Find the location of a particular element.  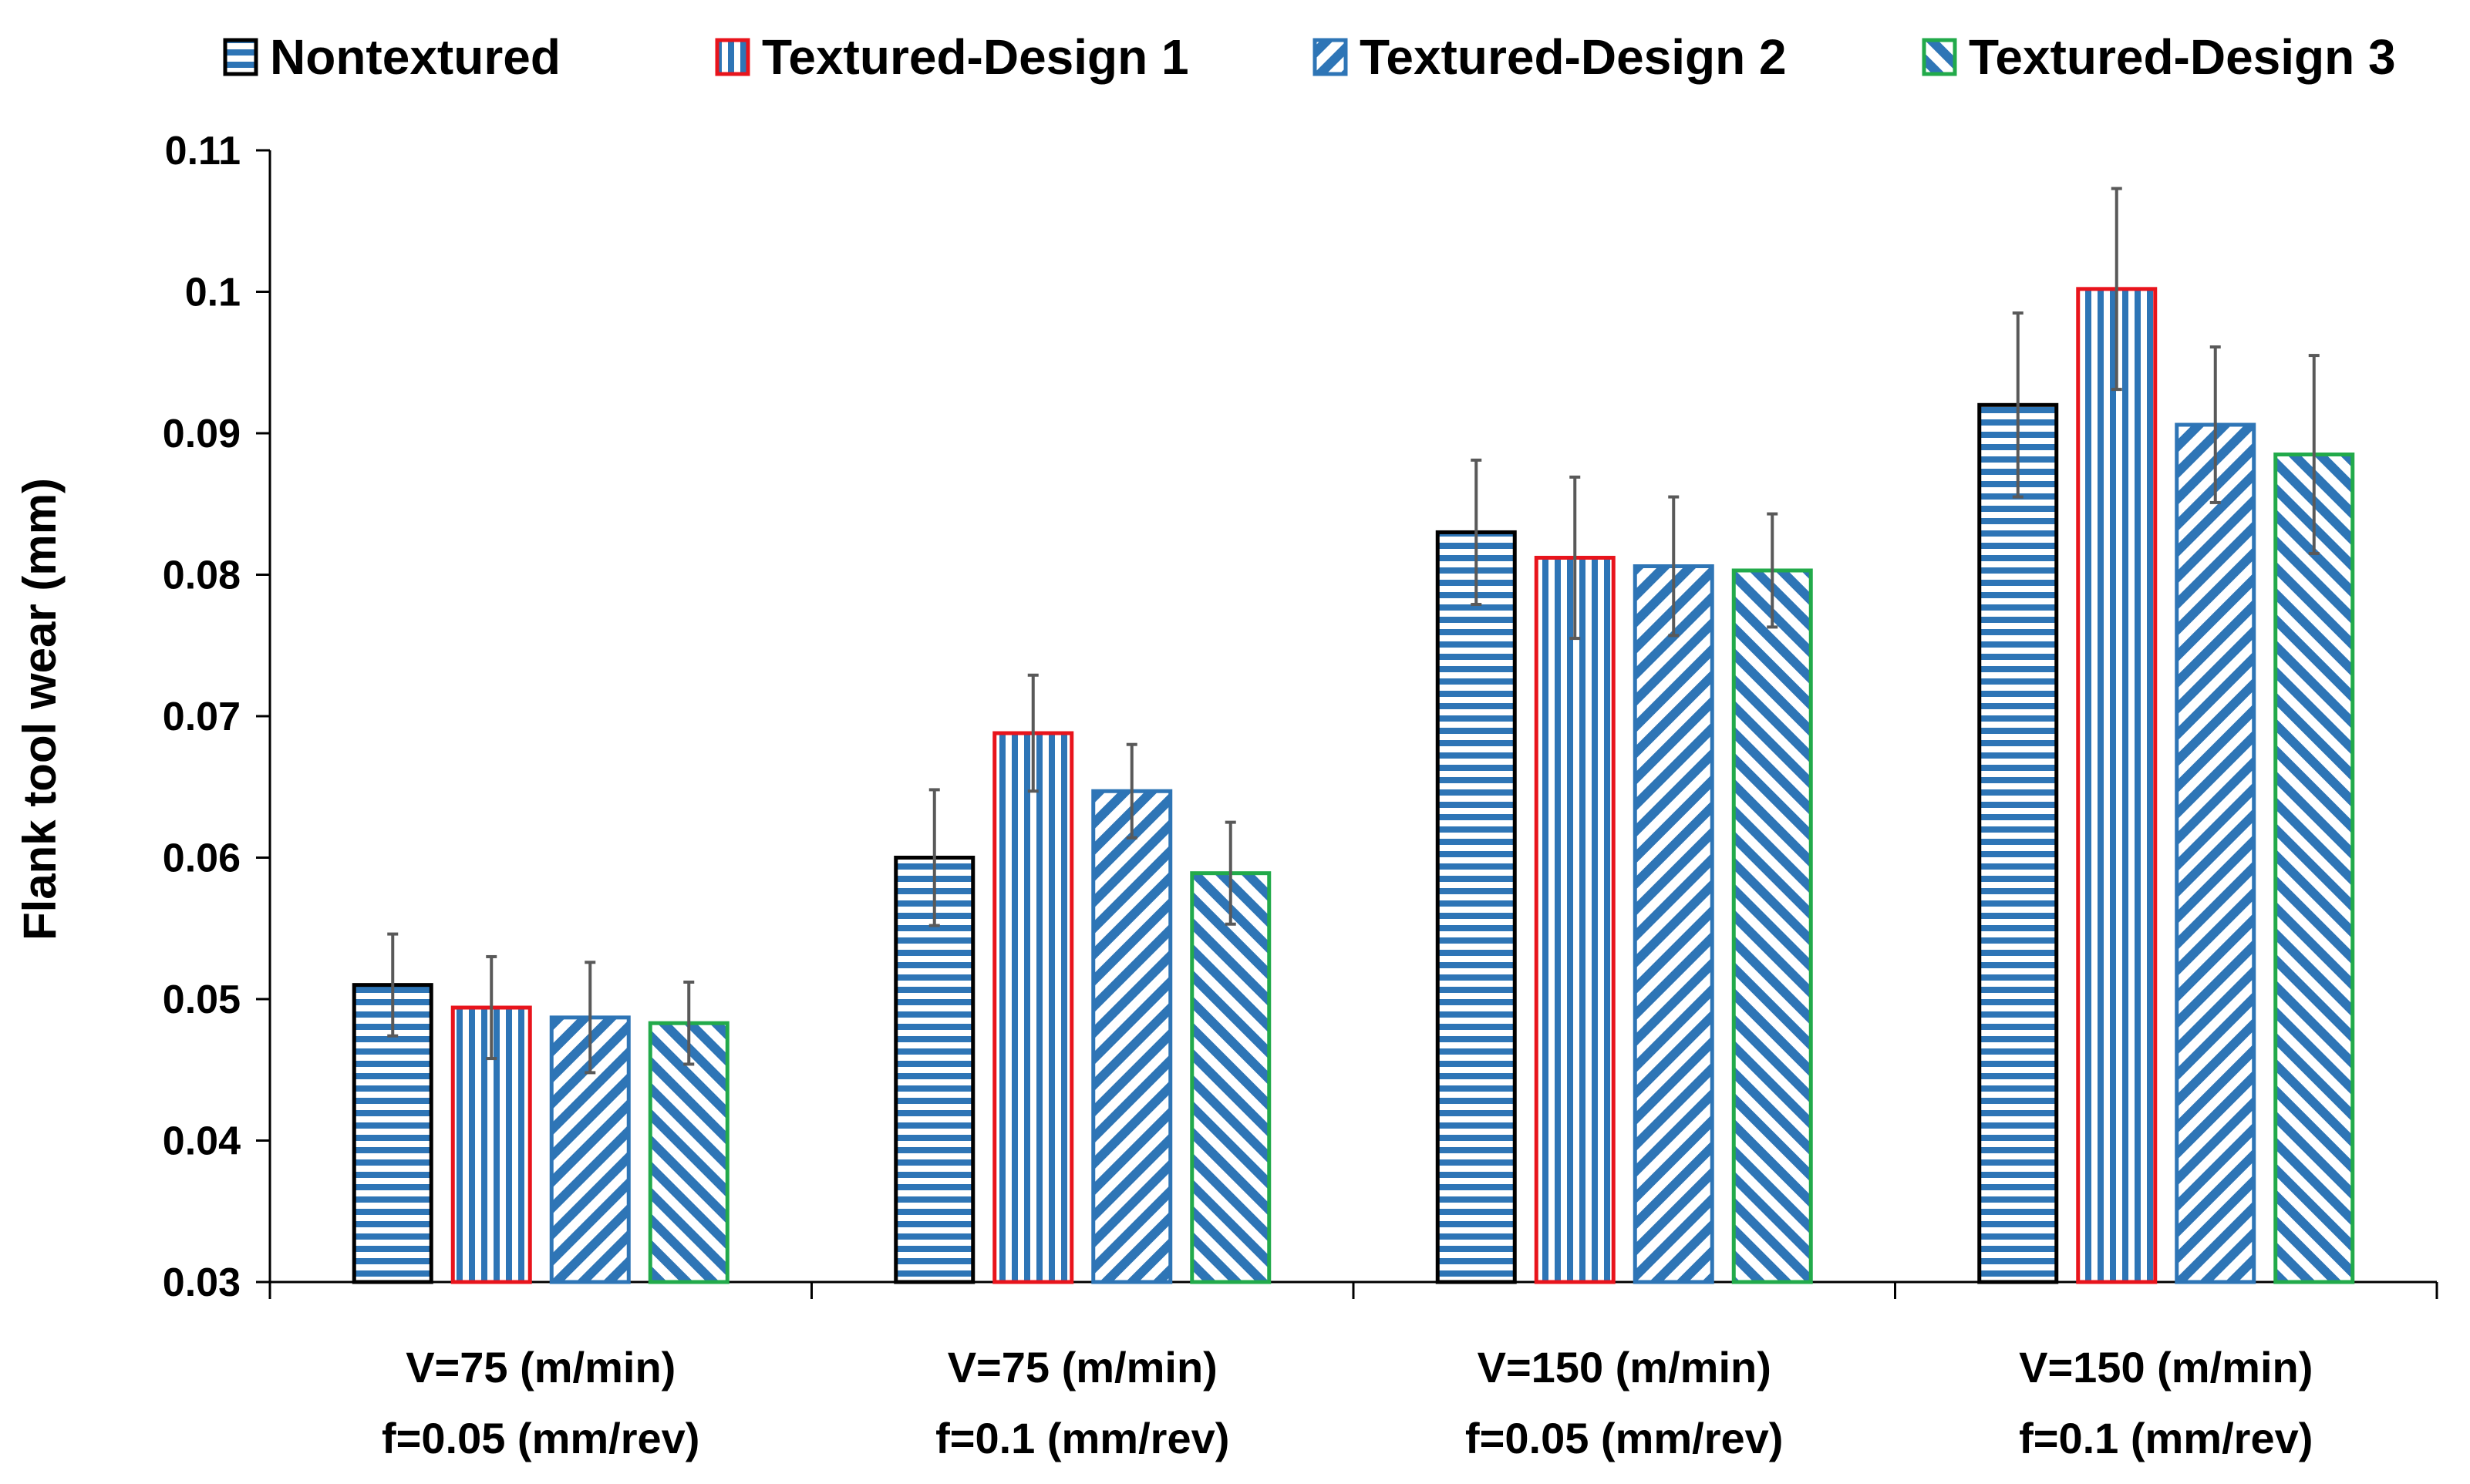

y-tick-label: 0.04 is located at coordinates (202, 1141).